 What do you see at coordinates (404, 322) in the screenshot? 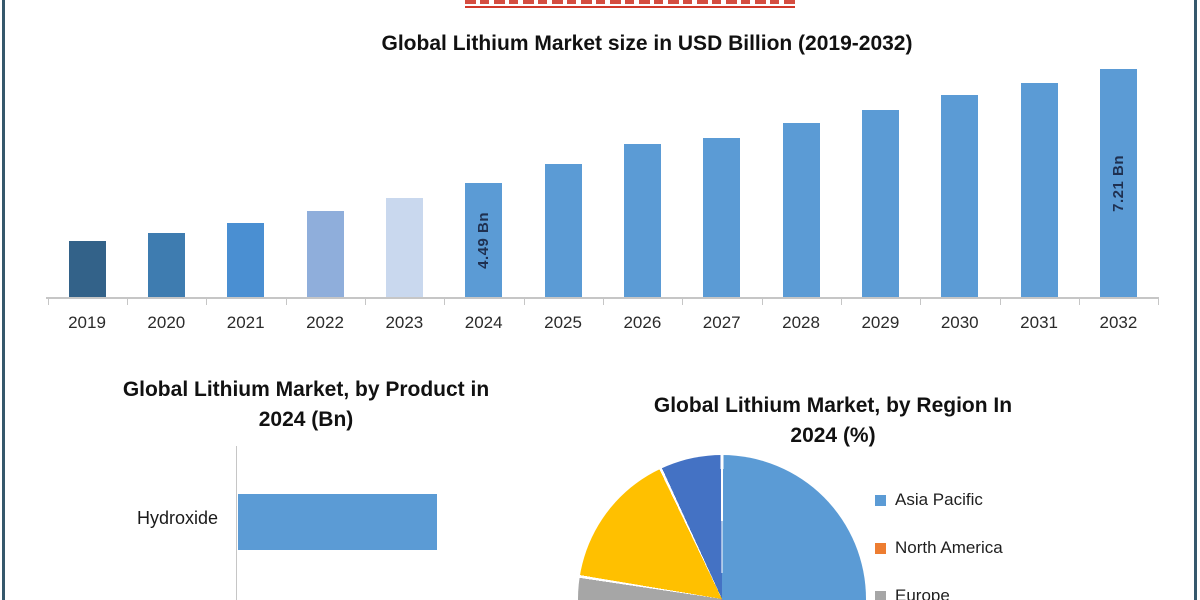
I see `x-axis-label-2023: 2023` at bounding box center [404, 322].